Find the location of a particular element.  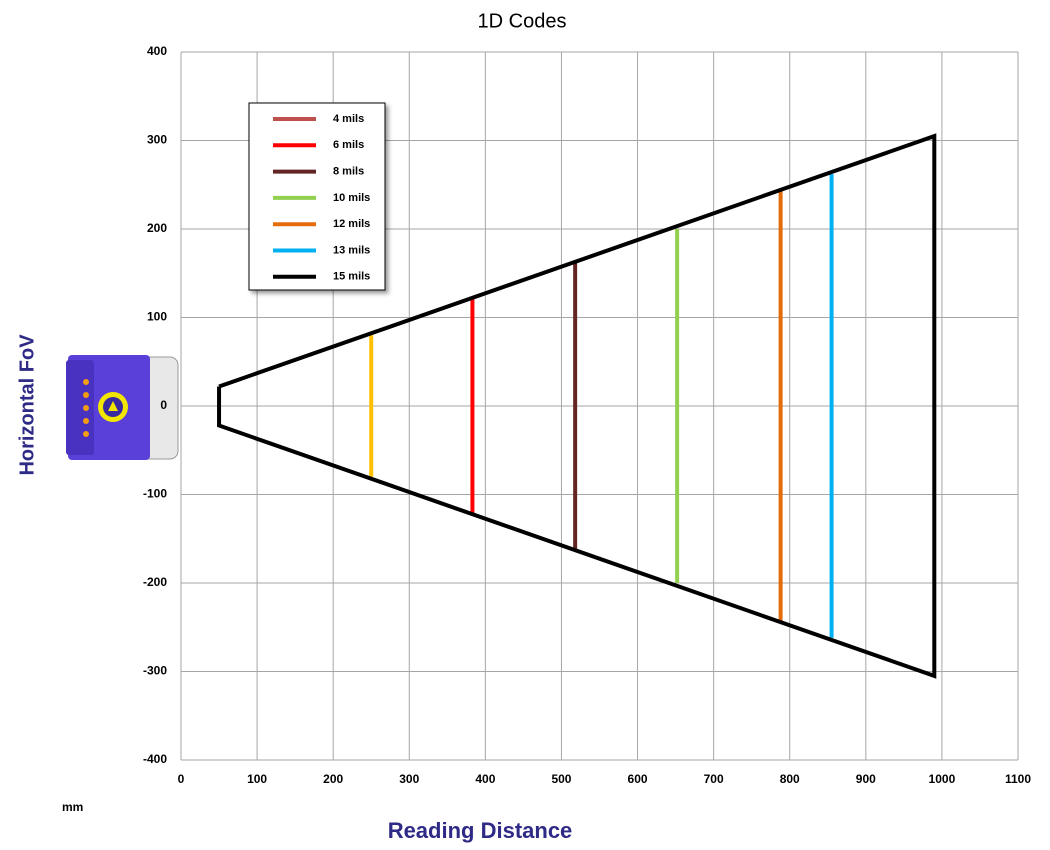

y-tick-label: 100 is located at coordinates (157, 317).